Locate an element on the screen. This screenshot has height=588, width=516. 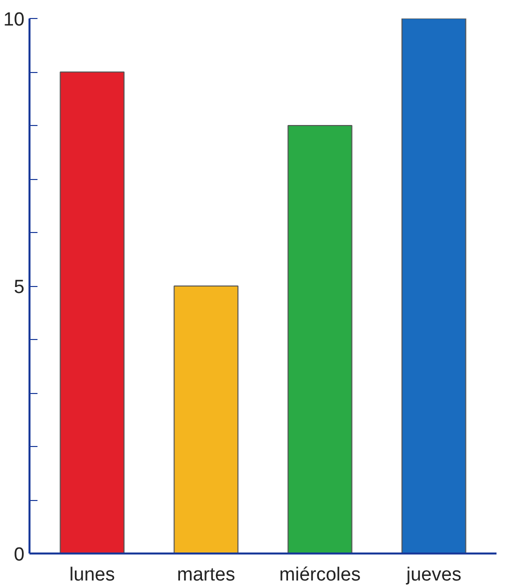
y-tick-label: 5 is located at coordinates (19, 287).